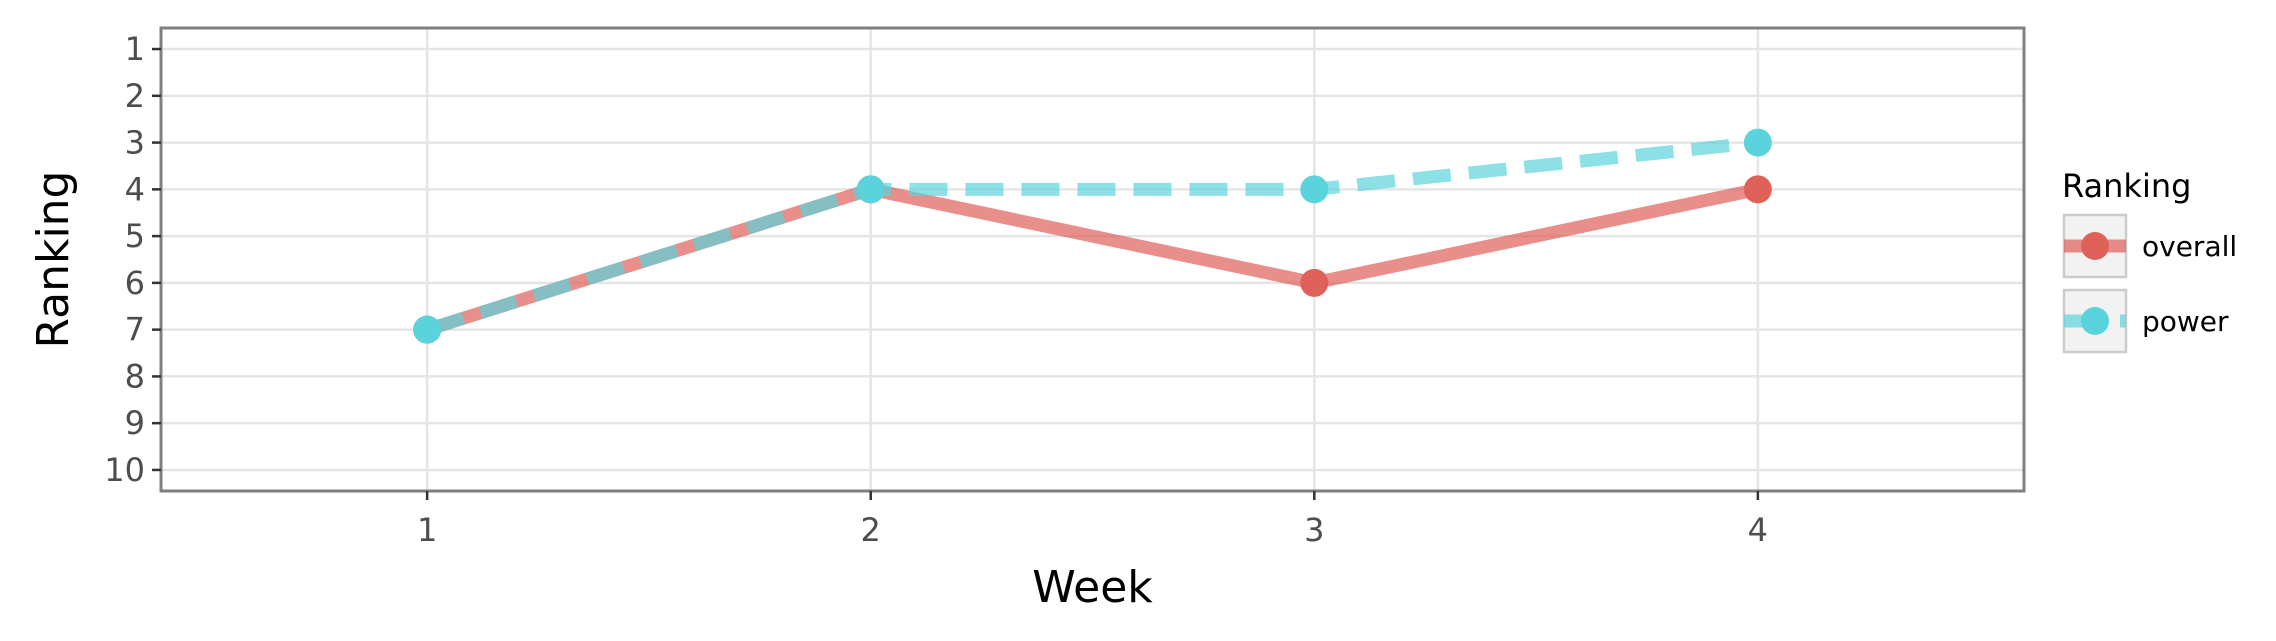 The width and height of the screenshot is (2276, 641). I want to click on y-tick-label: 6, so click(135, 283).